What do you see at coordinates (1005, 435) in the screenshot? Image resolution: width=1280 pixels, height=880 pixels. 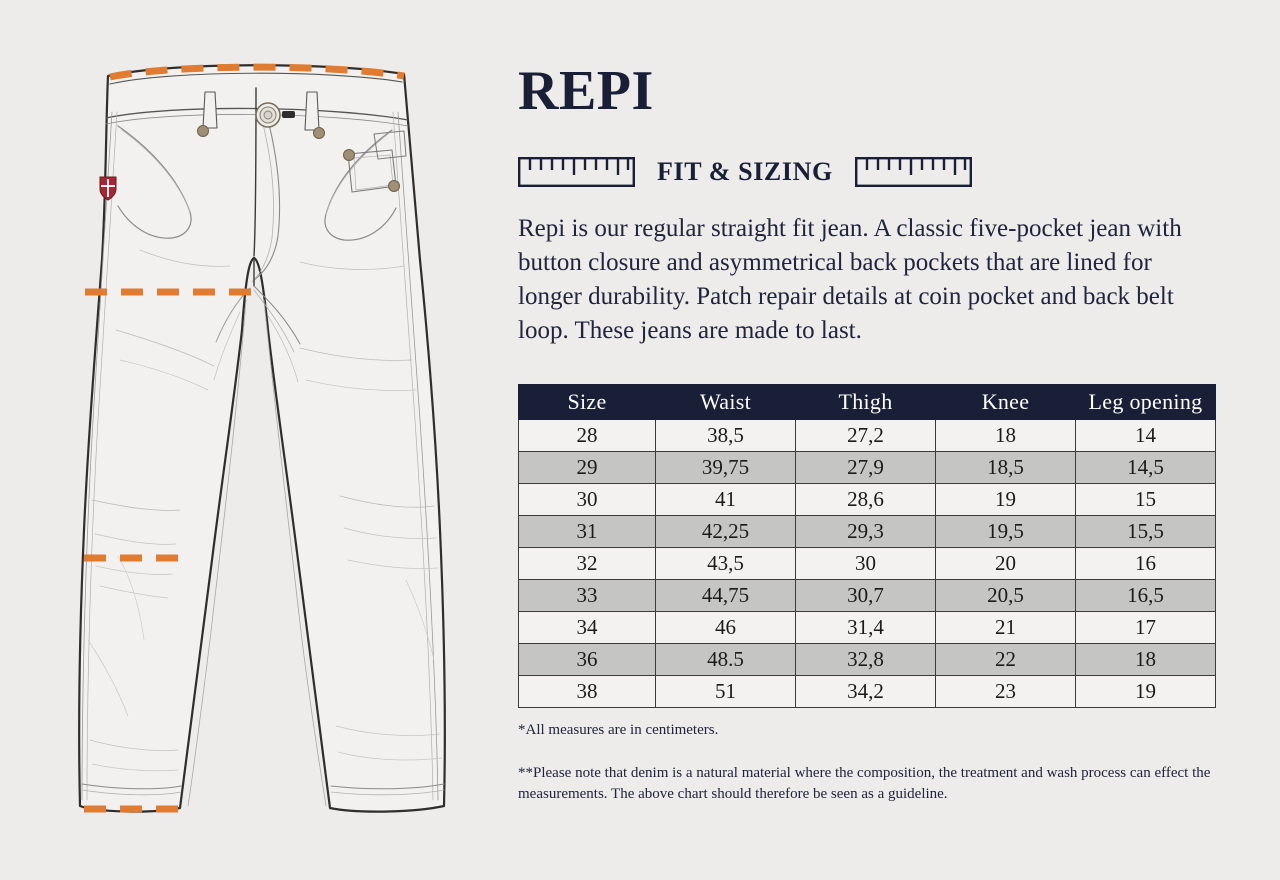 I see `cell-knee: 18` at bounding box center [1005, 435].